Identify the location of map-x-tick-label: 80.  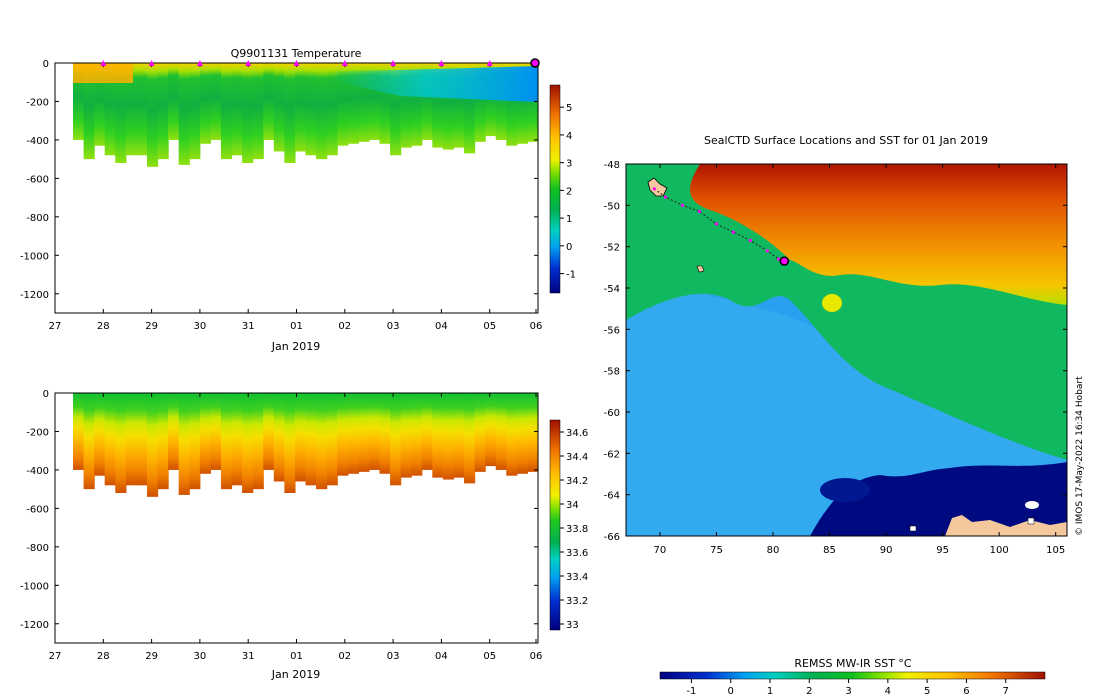
(773, 550).